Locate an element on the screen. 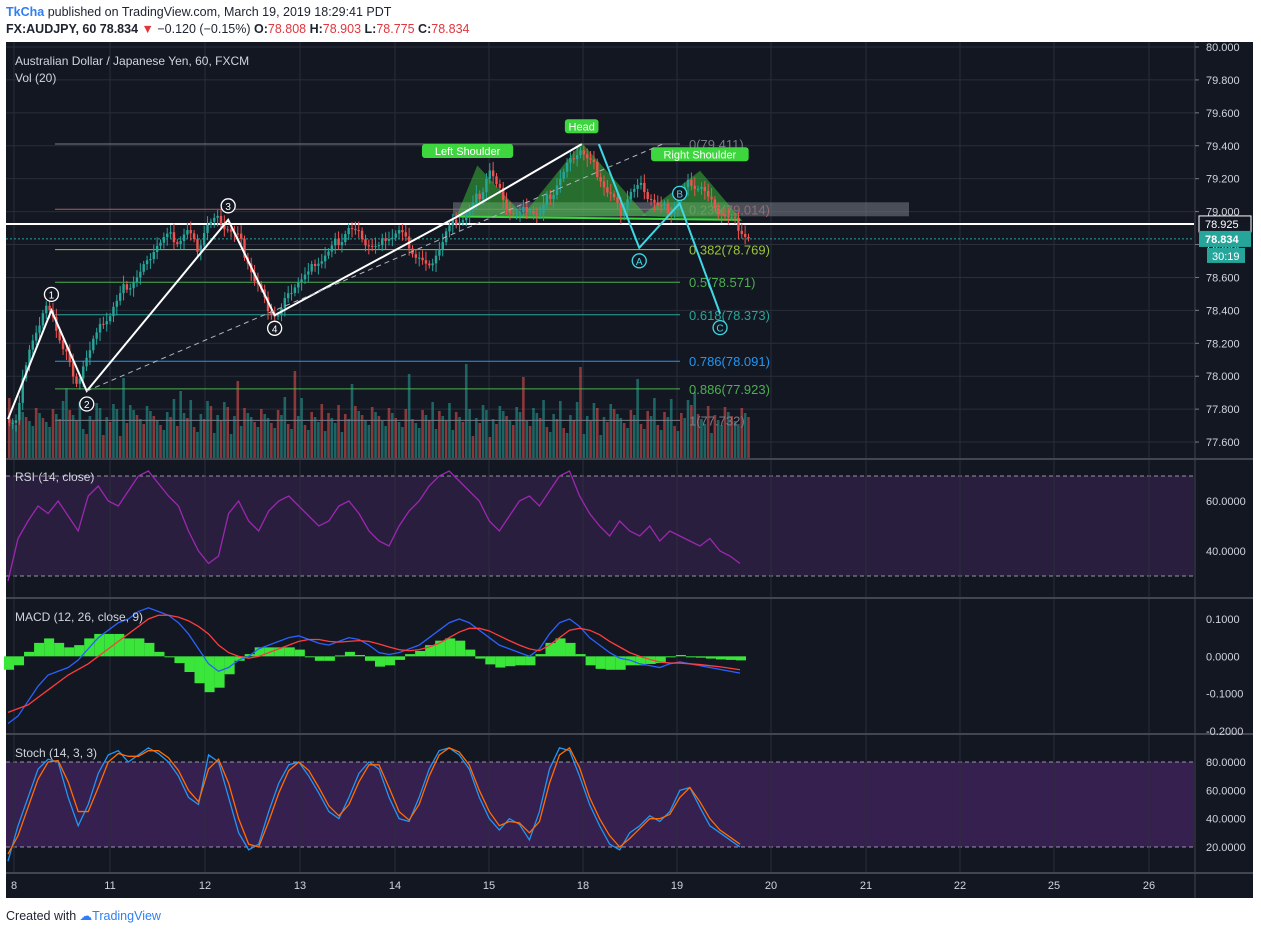 This screenshot has width=1261, height=934. time-axis: 8 11 12 13 14 15 18 19 20 21 22 25 26 is located at coordinates (583, 886).